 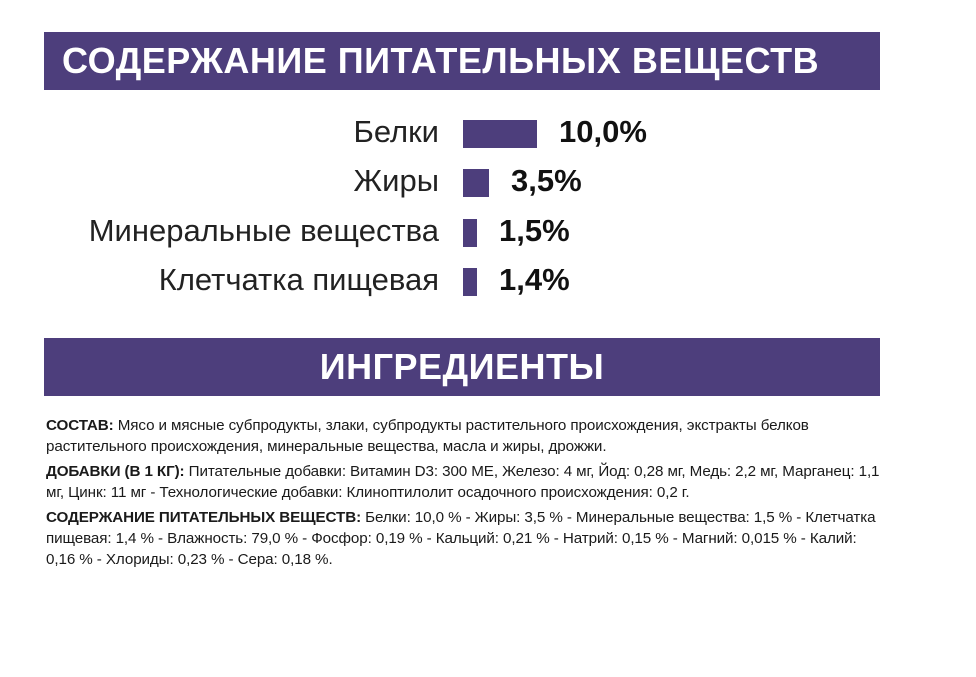 I want to click on composition-label: СОСТАВ:, so click(x=80, y=425).